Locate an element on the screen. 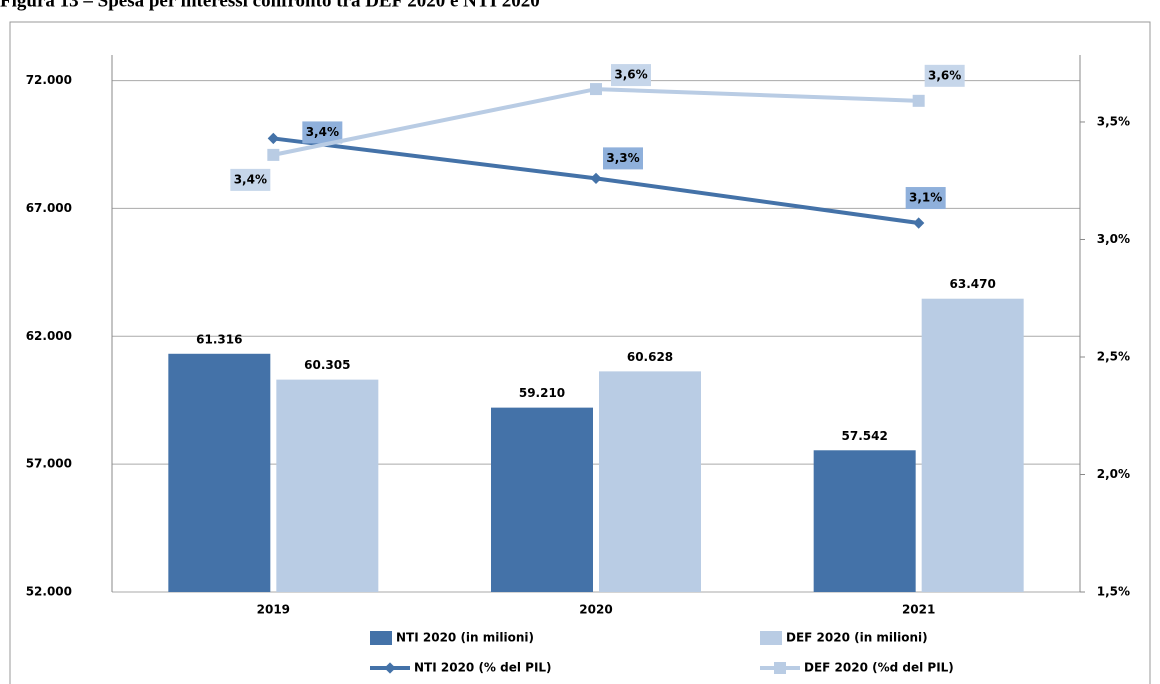 This screenshot has width=1160, height=684. line-label: 3,3% is located at coordinates (622, 158).